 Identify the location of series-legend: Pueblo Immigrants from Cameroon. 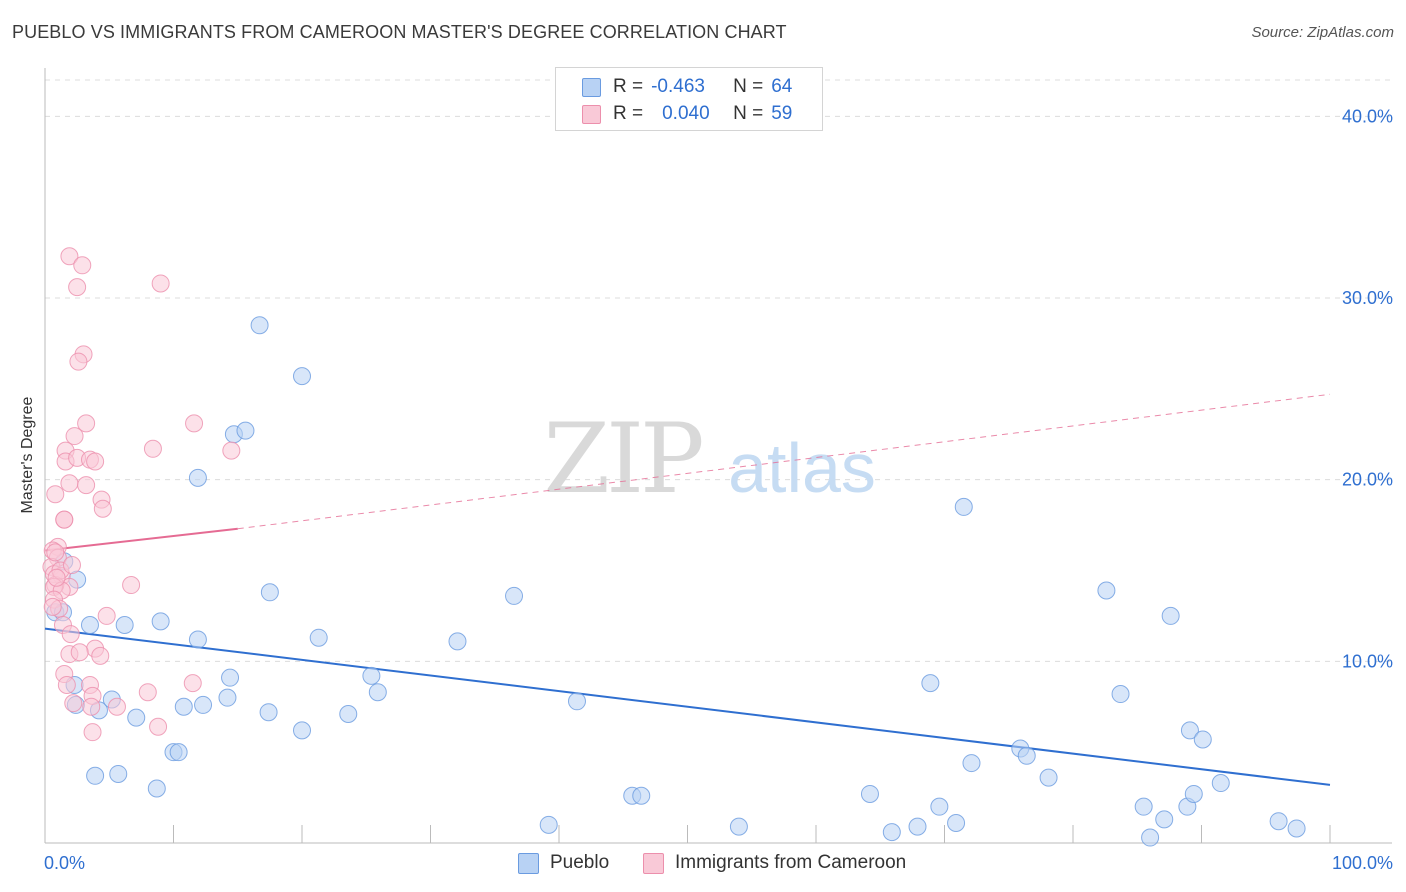
(703, 864).